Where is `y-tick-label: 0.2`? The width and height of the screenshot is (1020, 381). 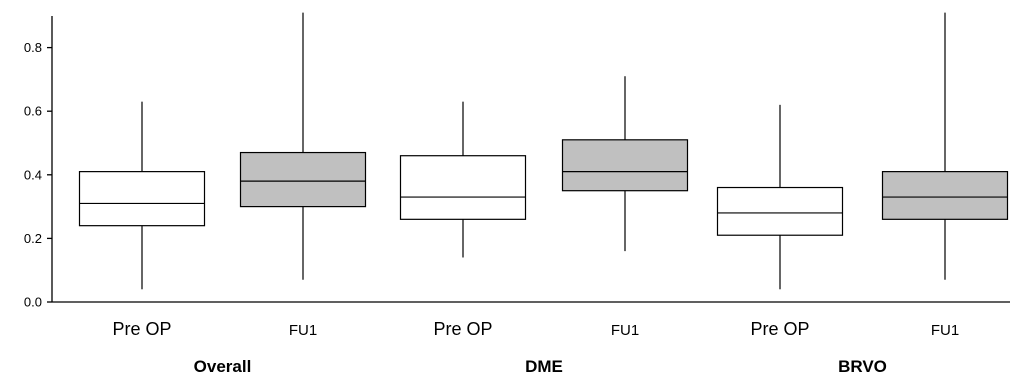
y-tick-label: 0.2 is located at coordinates (33, 238).